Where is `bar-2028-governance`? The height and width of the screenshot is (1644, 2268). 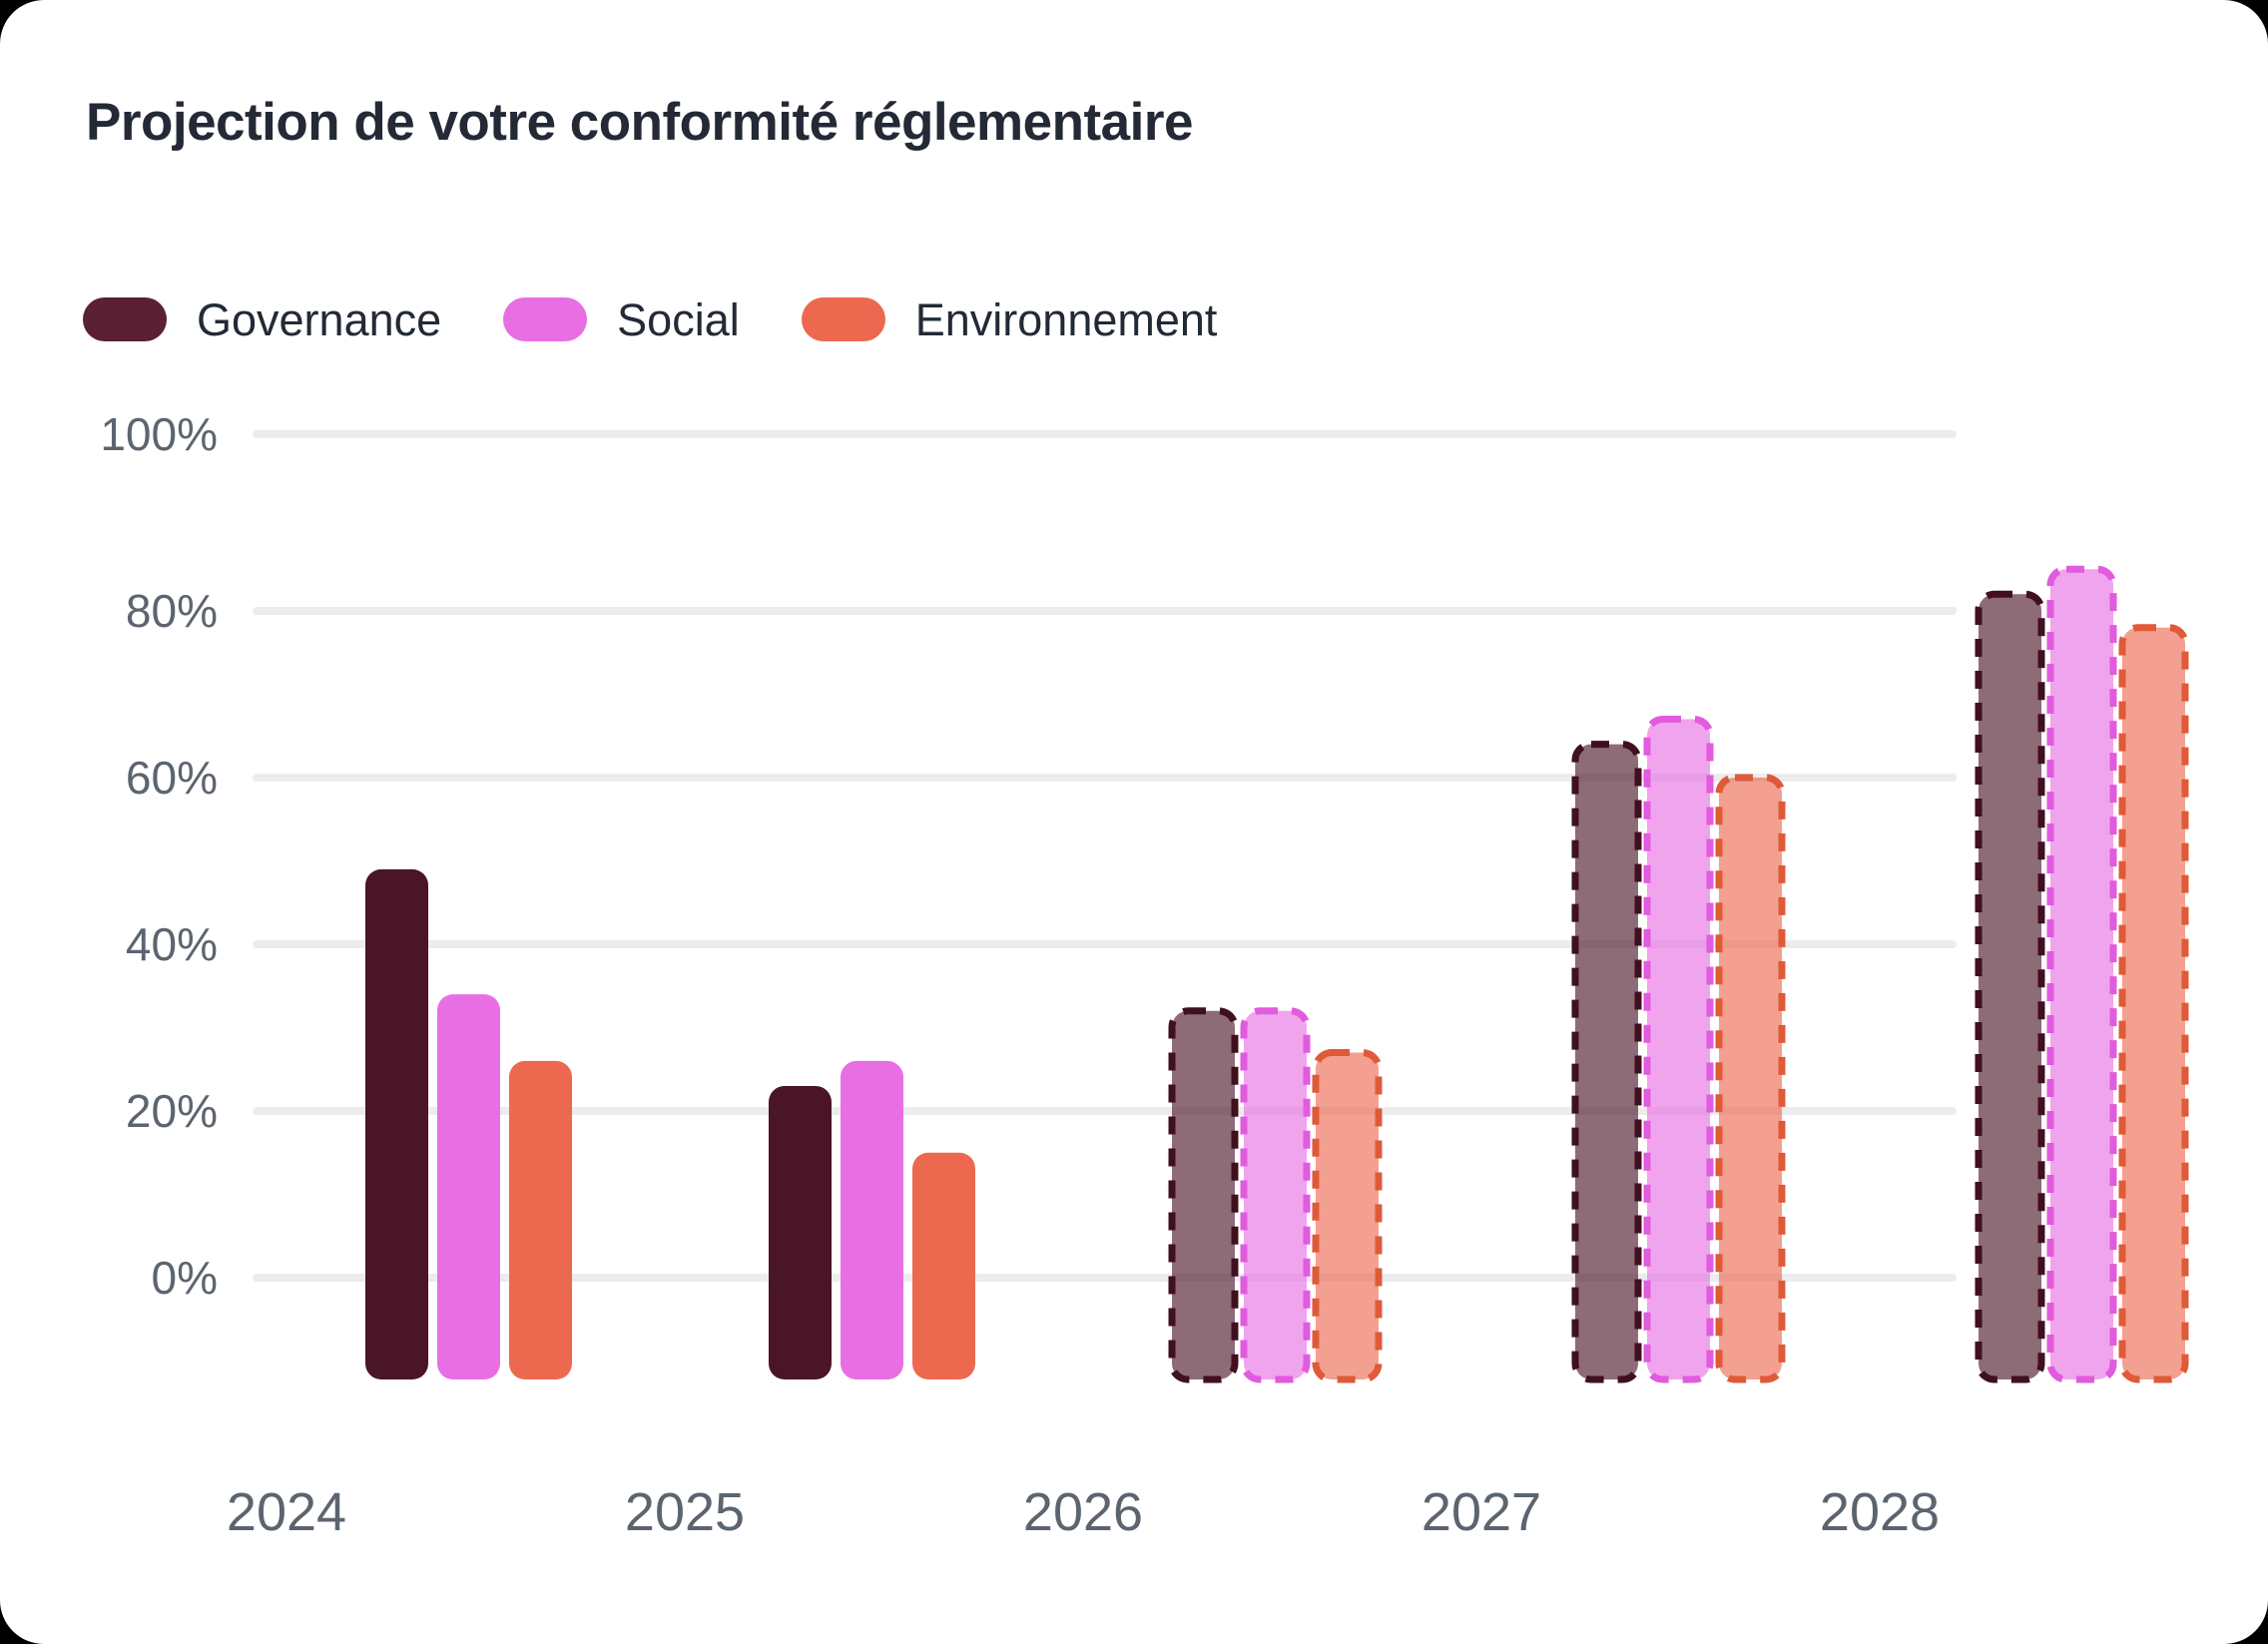 bar-2028-governance is located at coordinates (2010, 986).